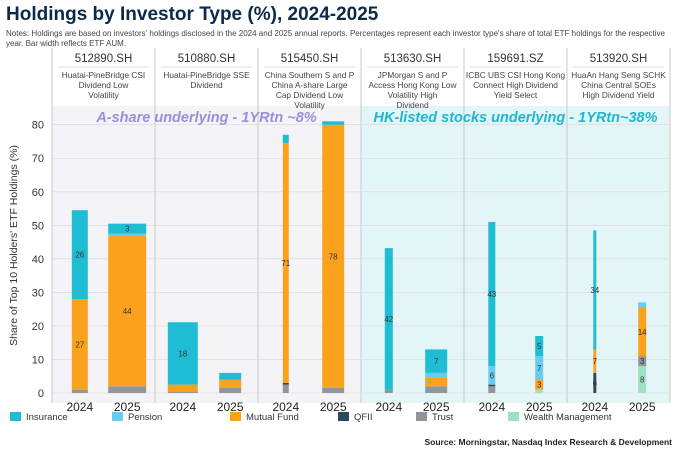 The height and width of the screenshot is (455, 682). I want to click on legend-label: Trust, so click(443, 417).